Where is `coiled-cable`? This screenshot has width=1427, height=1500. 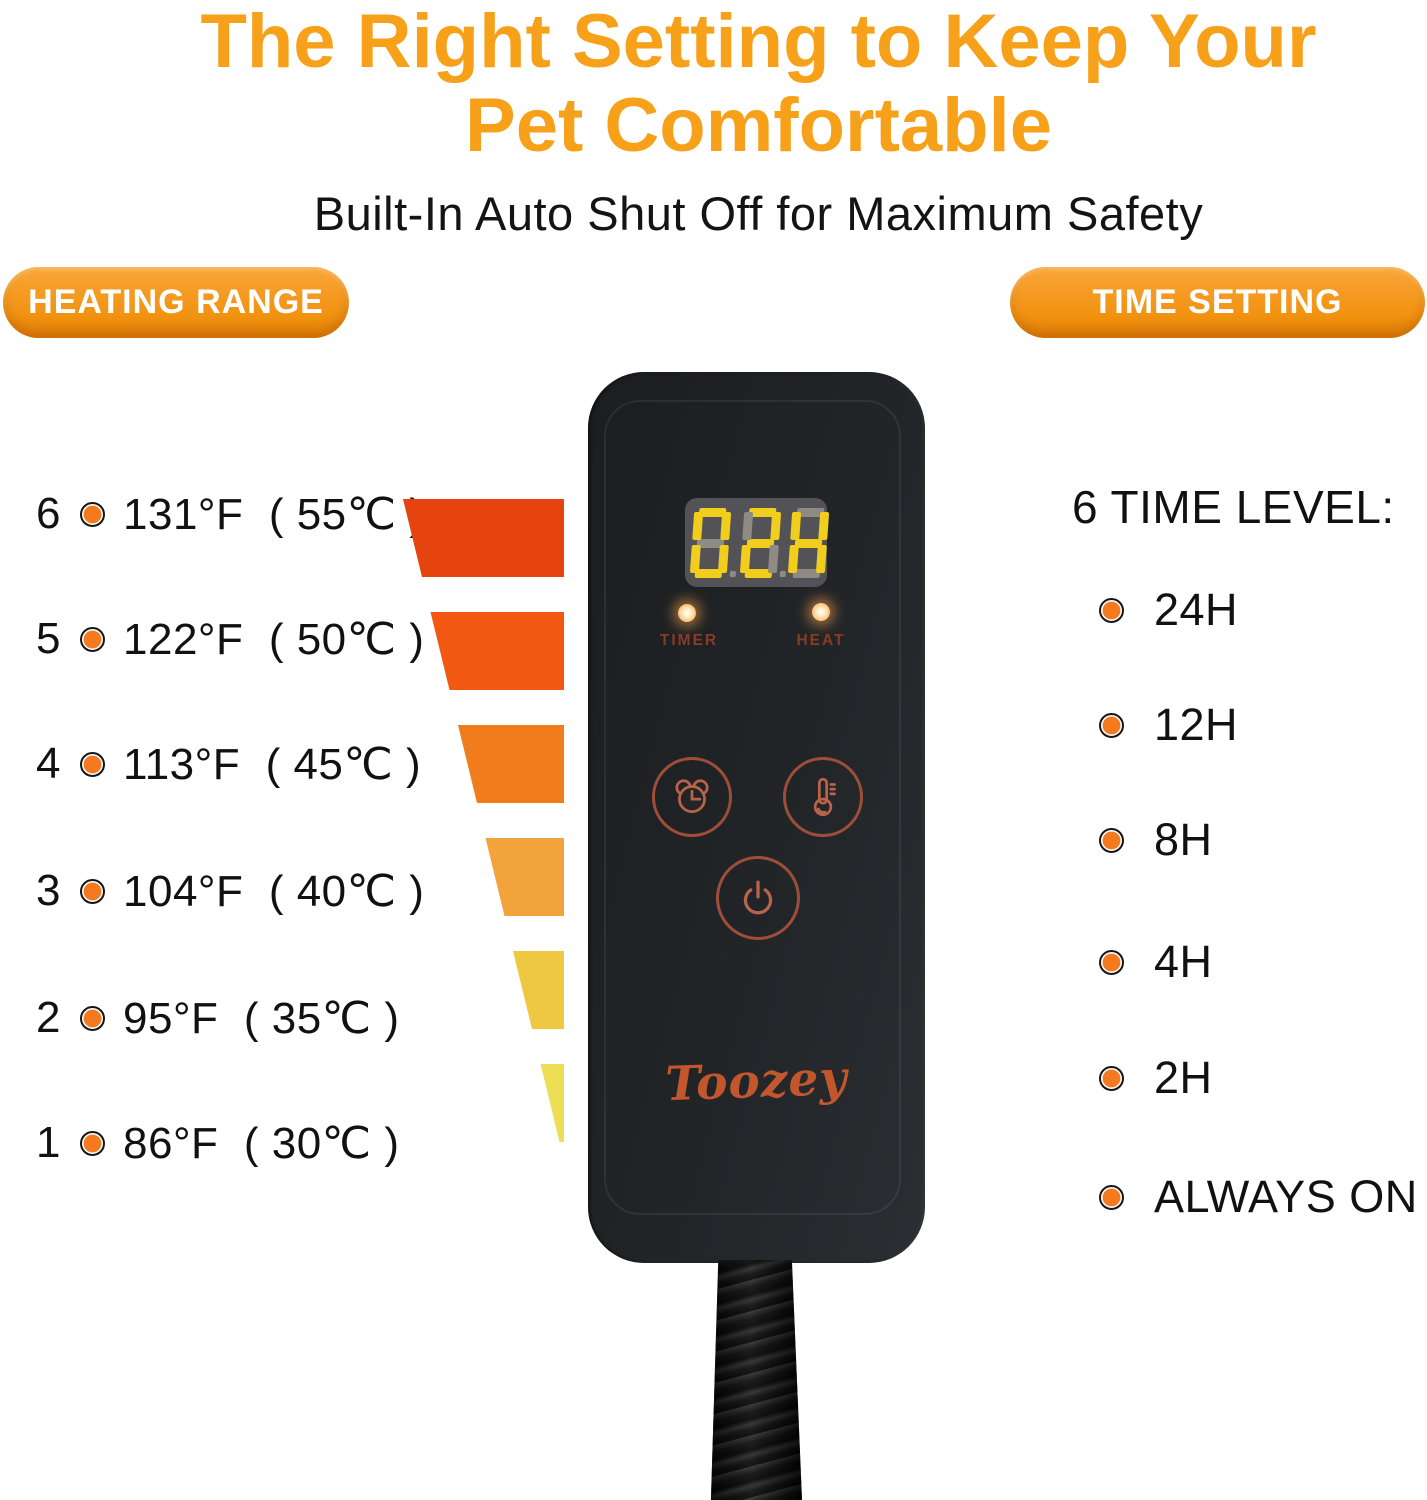
coiled-cable is located at coordinates (756, 1380).